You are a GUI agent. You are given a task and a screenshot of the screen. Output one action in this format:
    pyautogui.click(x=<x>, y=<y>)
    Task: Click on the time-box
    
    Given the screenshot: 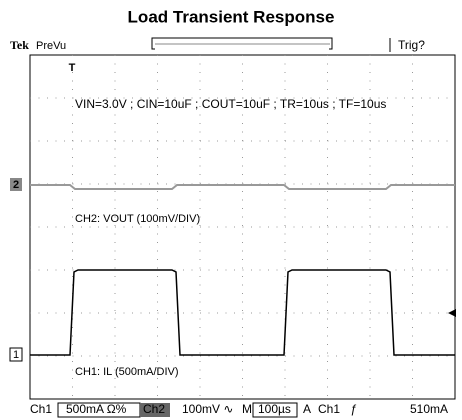 What is the action you would take?
    pyautogui.click(x=275, y=410)
    